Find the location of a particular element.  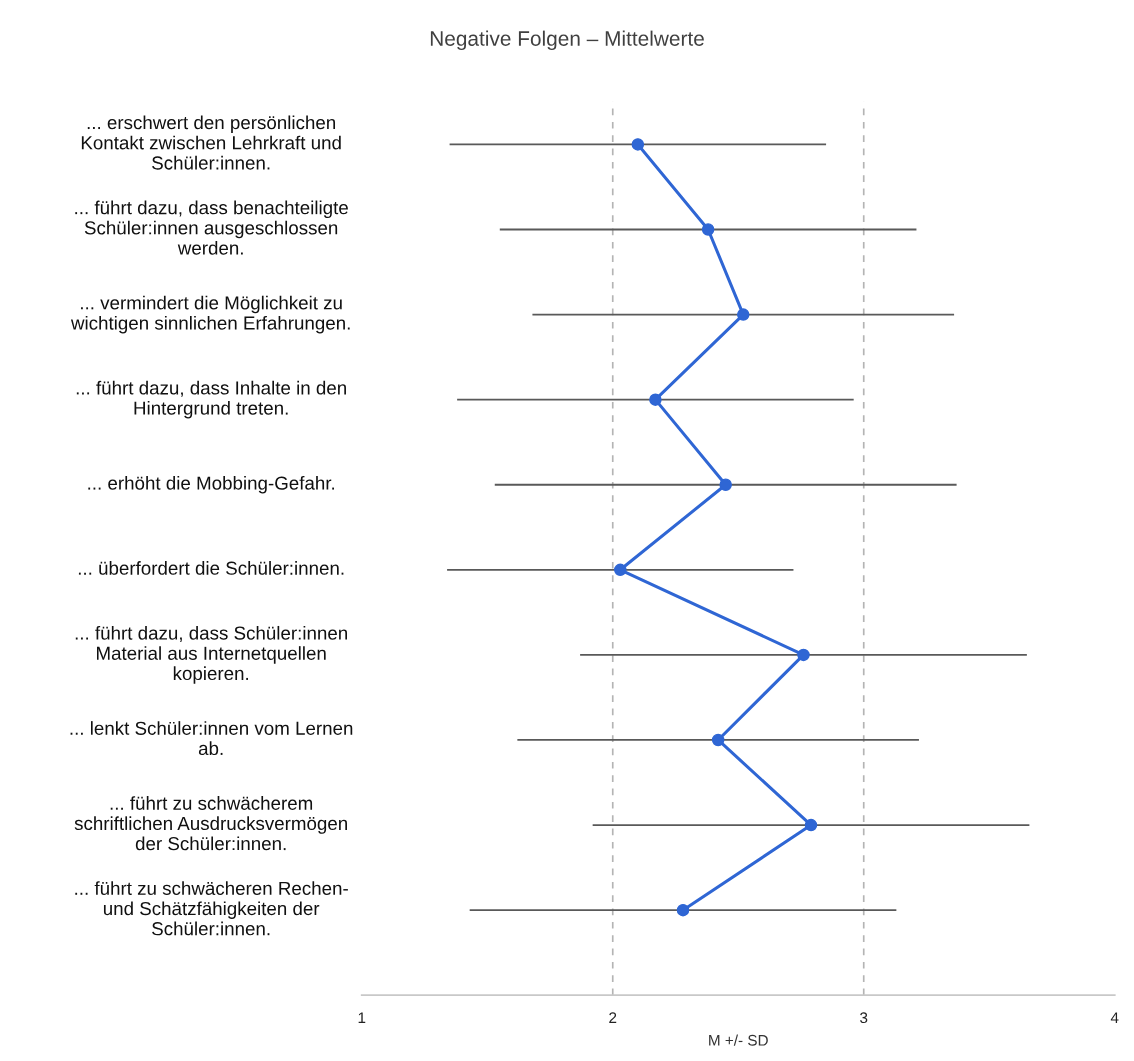

x-tick-label: 3 is located at coordinates (864, 1018).